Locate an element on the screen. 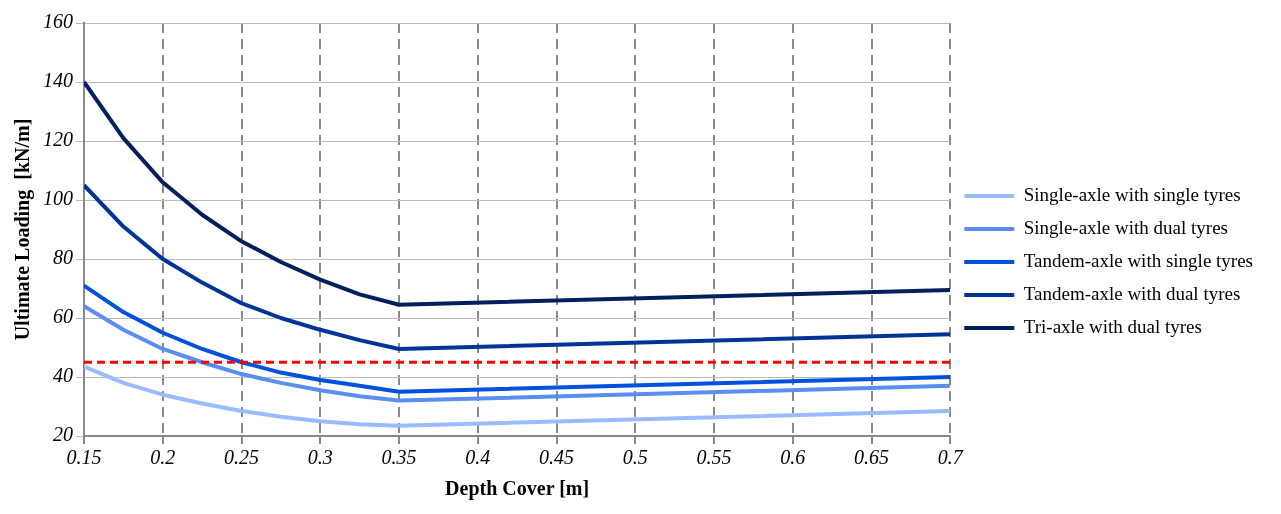 The width and height of the screenshot is (1281, 514). x-tick-label: 0.2 is located at coordinates (163, 457).